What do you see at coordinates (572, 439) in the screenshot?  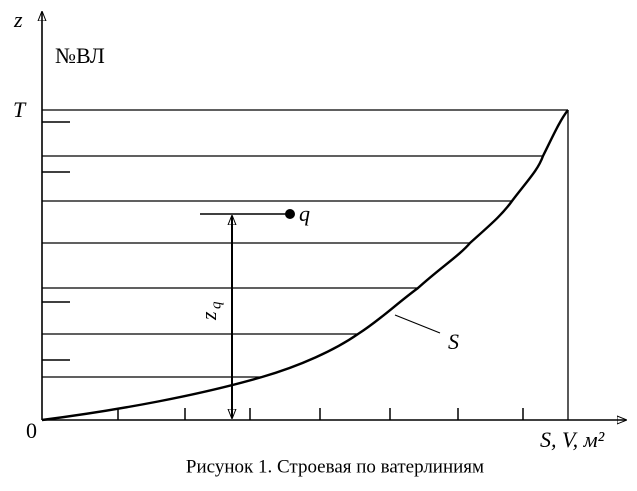 I see `x-axis-label: S, V, м²` at bounding box center [572, 439].